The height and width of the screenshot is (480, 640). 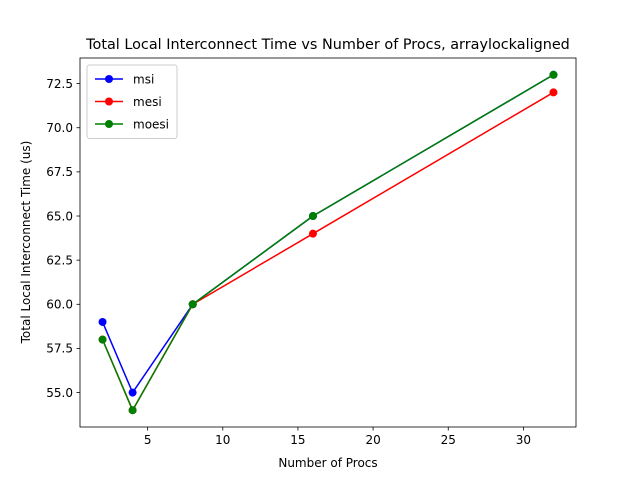 What do you see at coordinates (109, 79) in the screenshot?
I see `legend-marker-msi` at bounding box center [109, 79].